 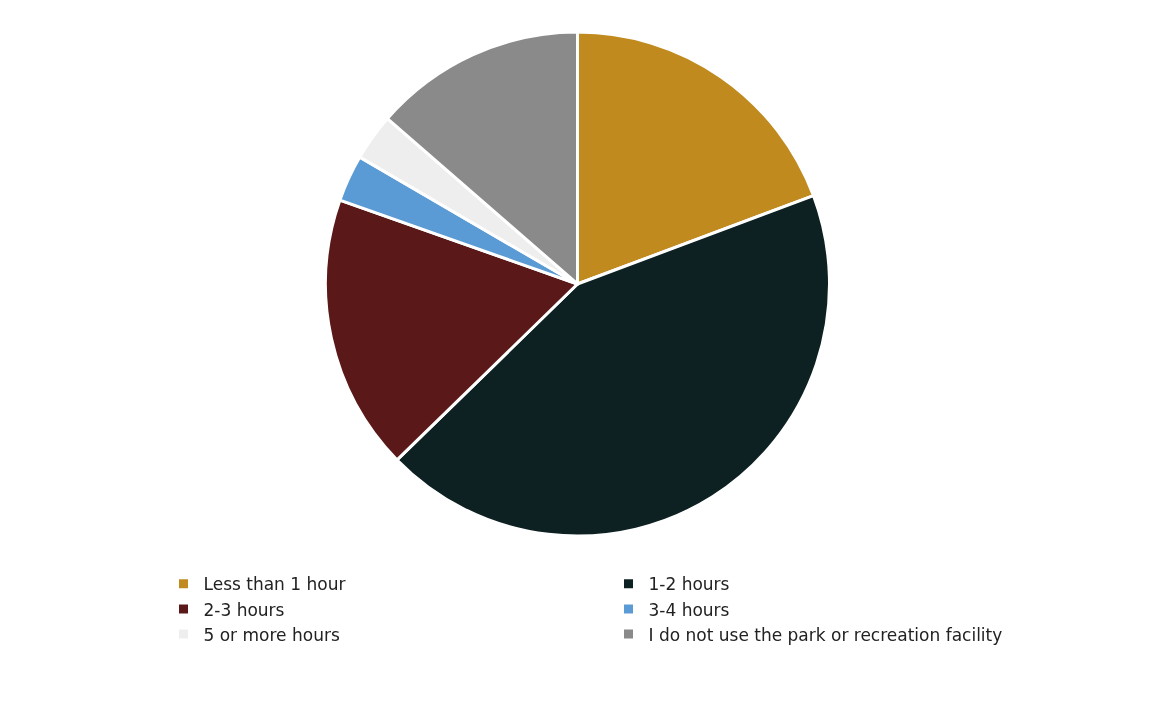 I want to click on legend-label: 3-4 hours, so click(x=689, y=609).